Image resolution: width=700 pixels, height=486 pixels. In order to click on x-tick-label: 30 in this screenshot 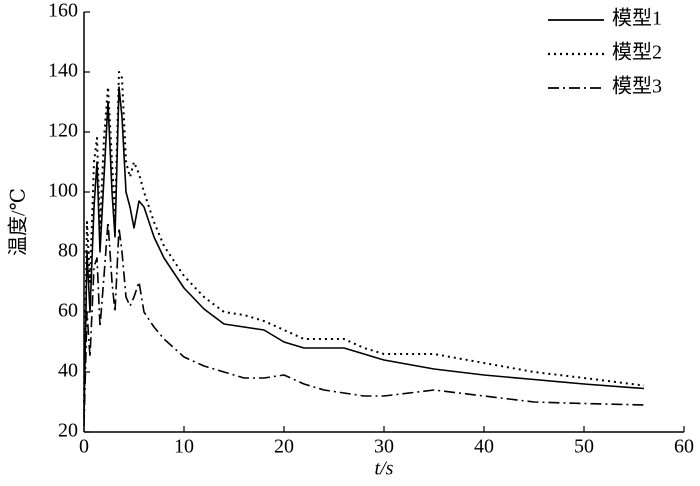, I will do `click(384, 447)`.